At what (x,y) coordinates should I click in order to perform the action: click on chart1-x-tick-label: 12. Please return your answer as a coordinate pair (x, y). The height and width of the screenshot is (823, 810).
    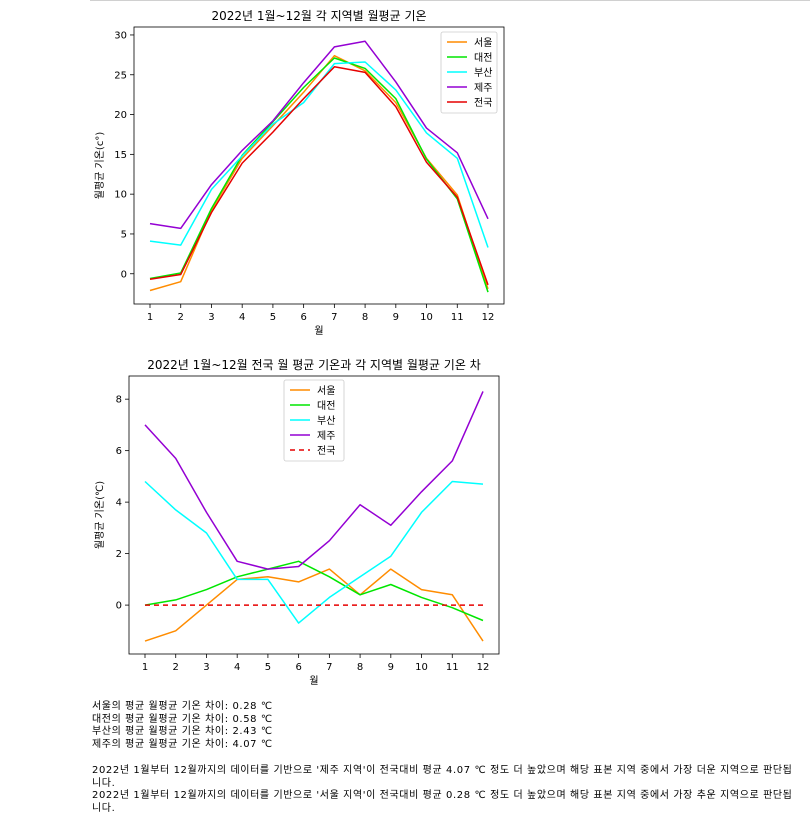
    Looking at the image, I should click on (488, 317).